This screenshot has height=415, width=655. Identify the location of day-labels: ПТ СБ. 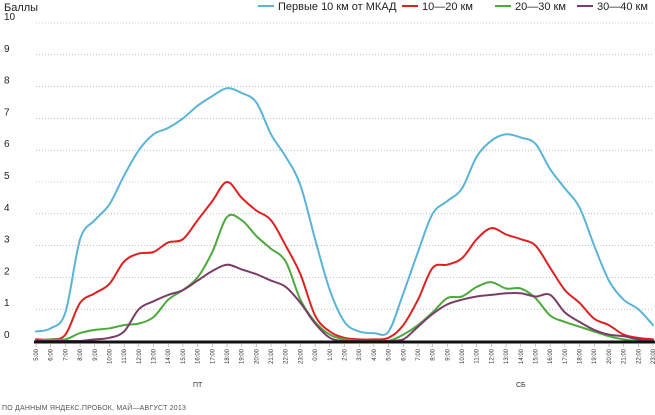
(359, 385).